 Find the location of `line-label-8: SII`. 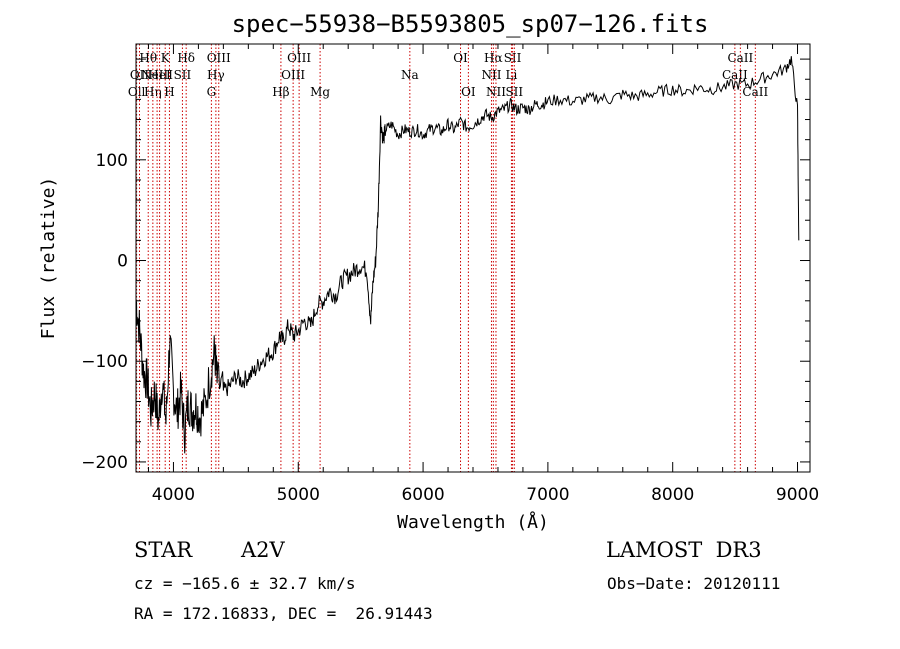

line-label-8: SII is located at coordinates (183, 75).